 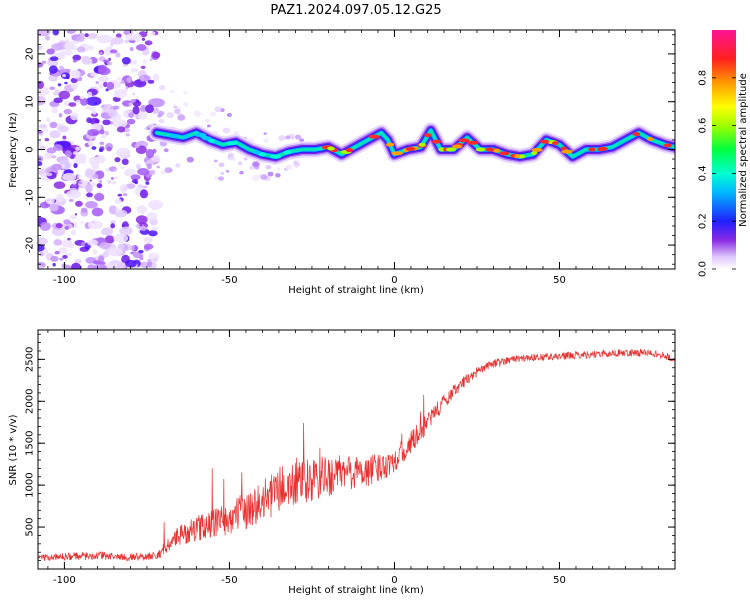 What do you see at coordinates (703, 78) in the screenshot?
I see `colorbar-tick-label: 0.8` at bounding box center [703, 78].